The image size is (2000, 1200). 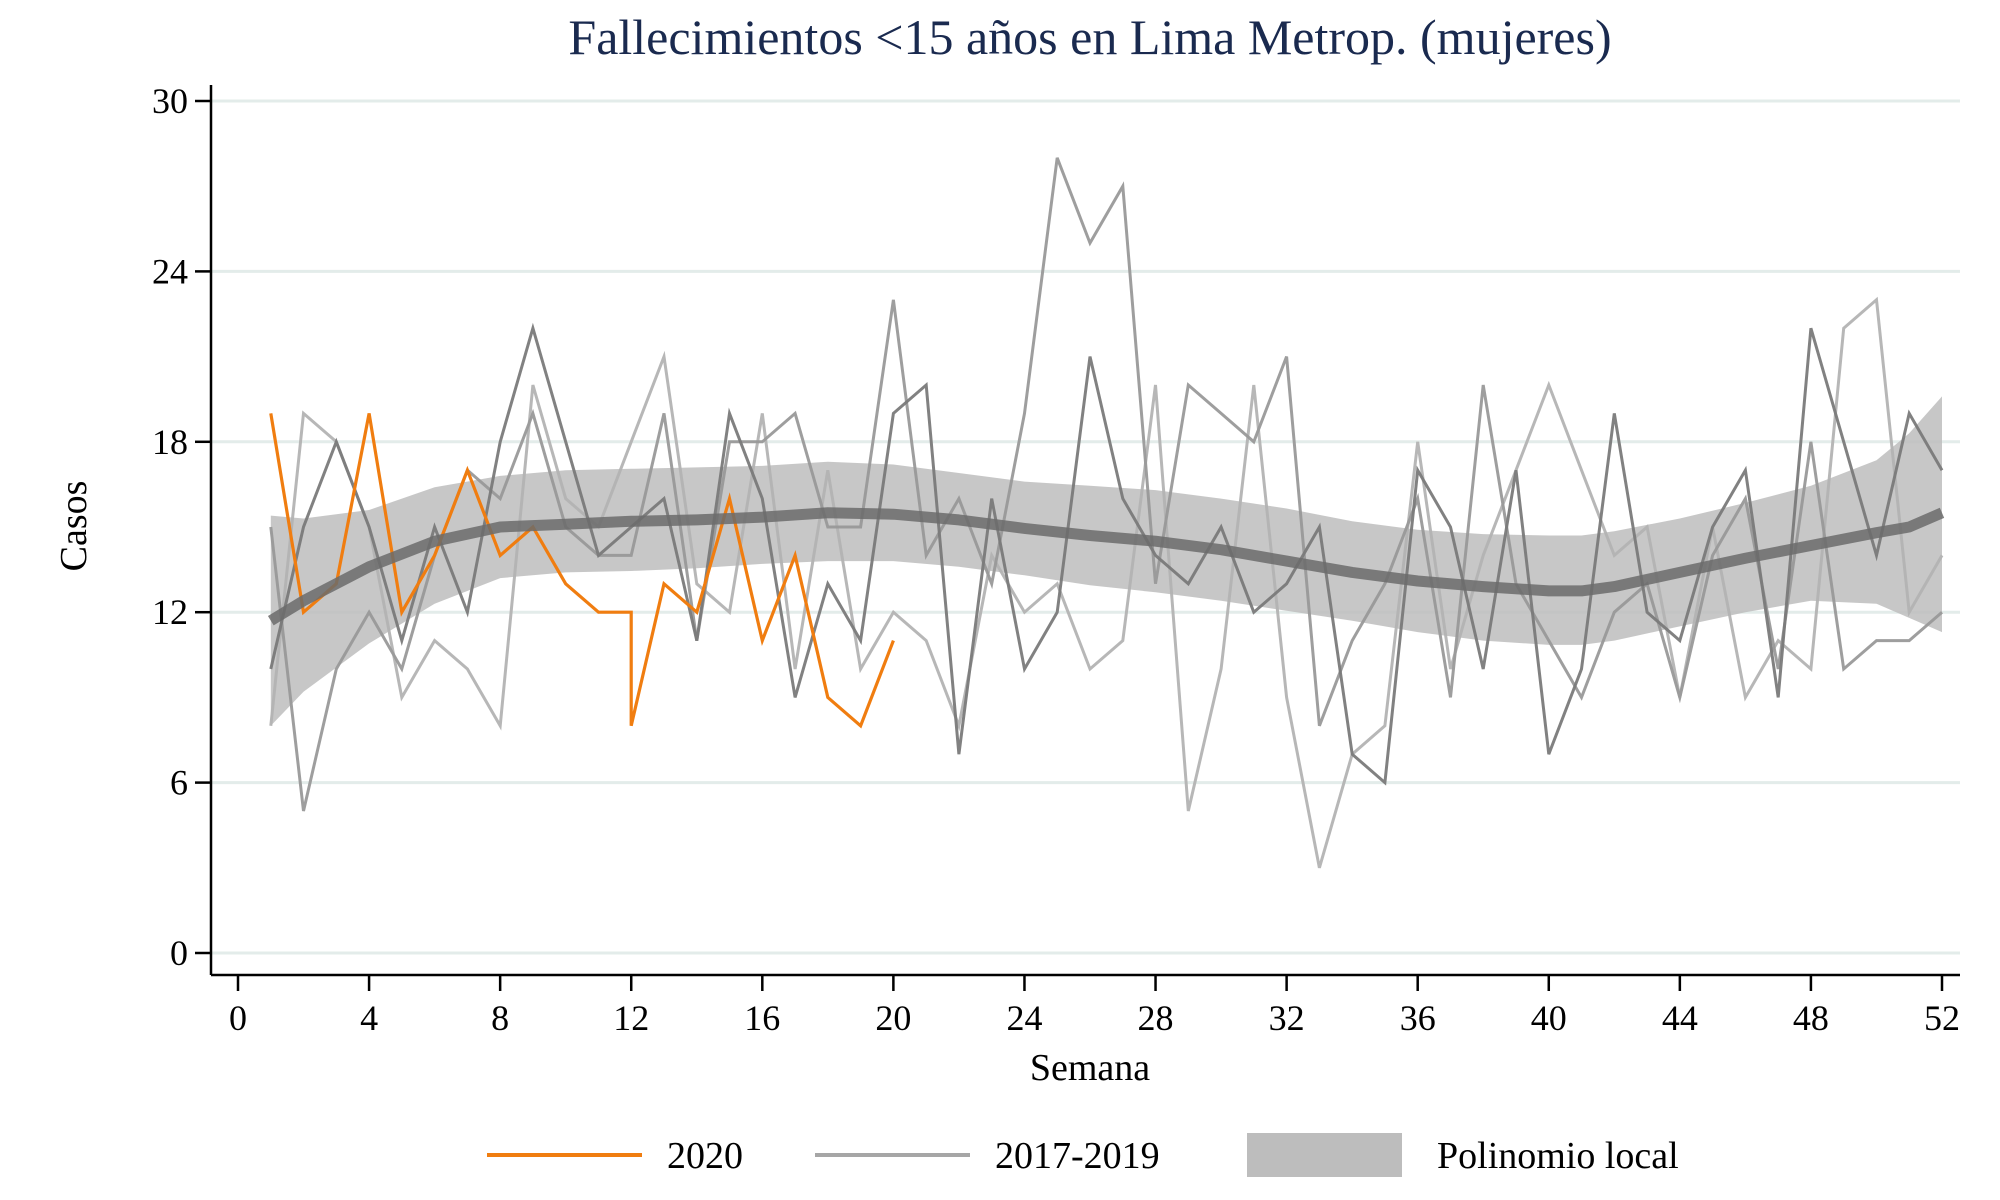 I want to click on x-tick-label-32: 32, so click(x=1287, y=1018).